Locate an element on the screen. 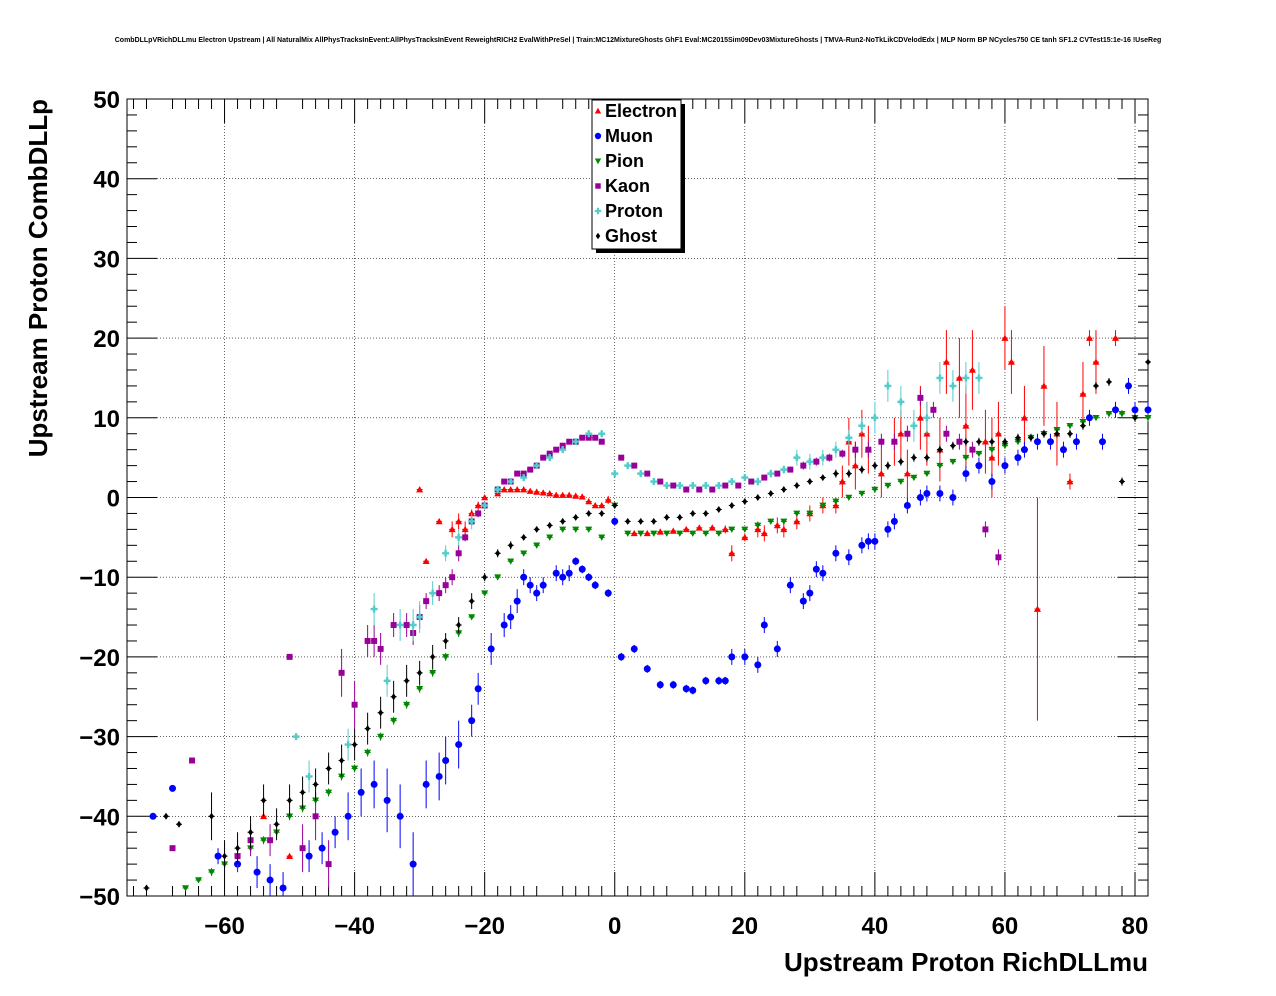 This screenshot has height=996, width=1276. x-tick-label: 80 is located at coordinates (1135, 926).